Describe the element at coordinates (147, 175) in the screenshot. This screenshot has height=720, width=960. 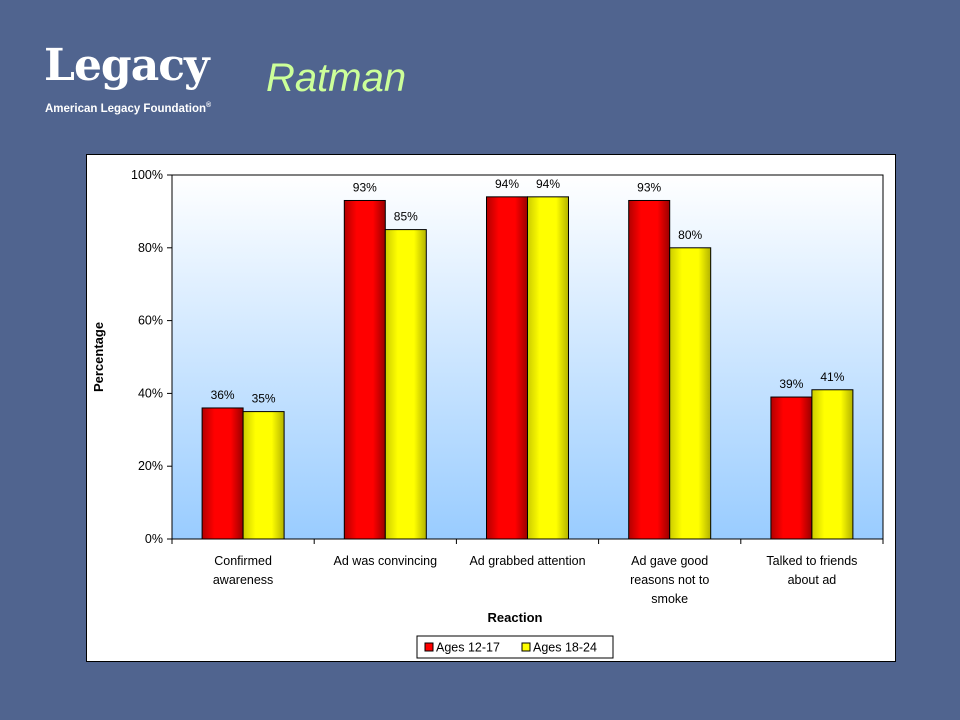
I see `y-tick-label: 100%` at that location.